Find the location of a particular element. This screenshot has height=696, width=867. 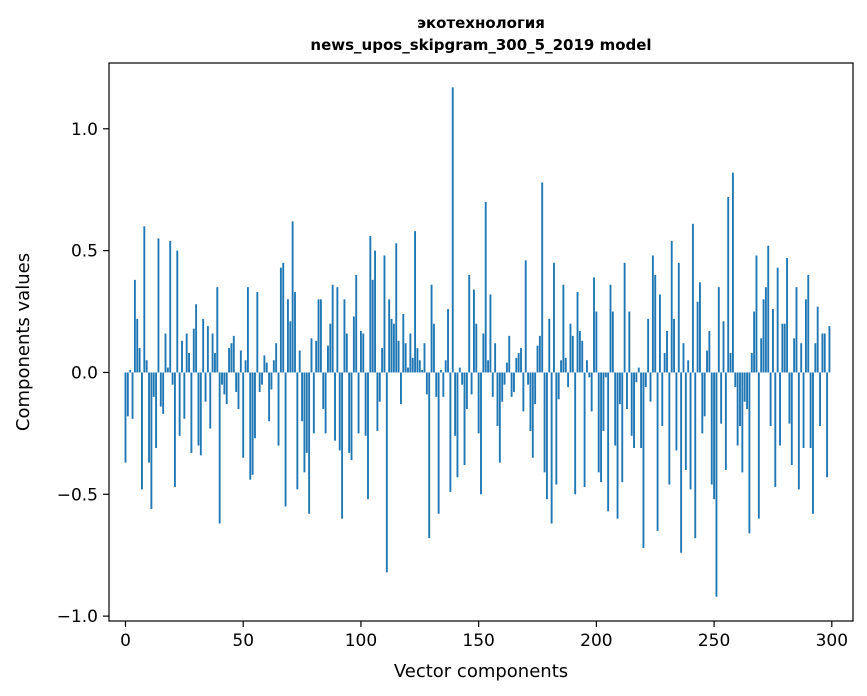

x-tick-label: 0 is located at coordinates (125, 641).